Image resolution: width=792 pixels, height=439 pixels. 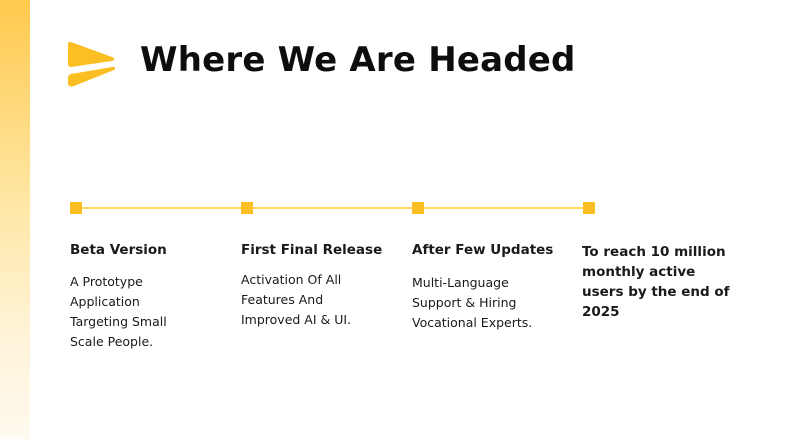 I want to click on arrow-chevron-logo-icon, so click(x=92, y=64).